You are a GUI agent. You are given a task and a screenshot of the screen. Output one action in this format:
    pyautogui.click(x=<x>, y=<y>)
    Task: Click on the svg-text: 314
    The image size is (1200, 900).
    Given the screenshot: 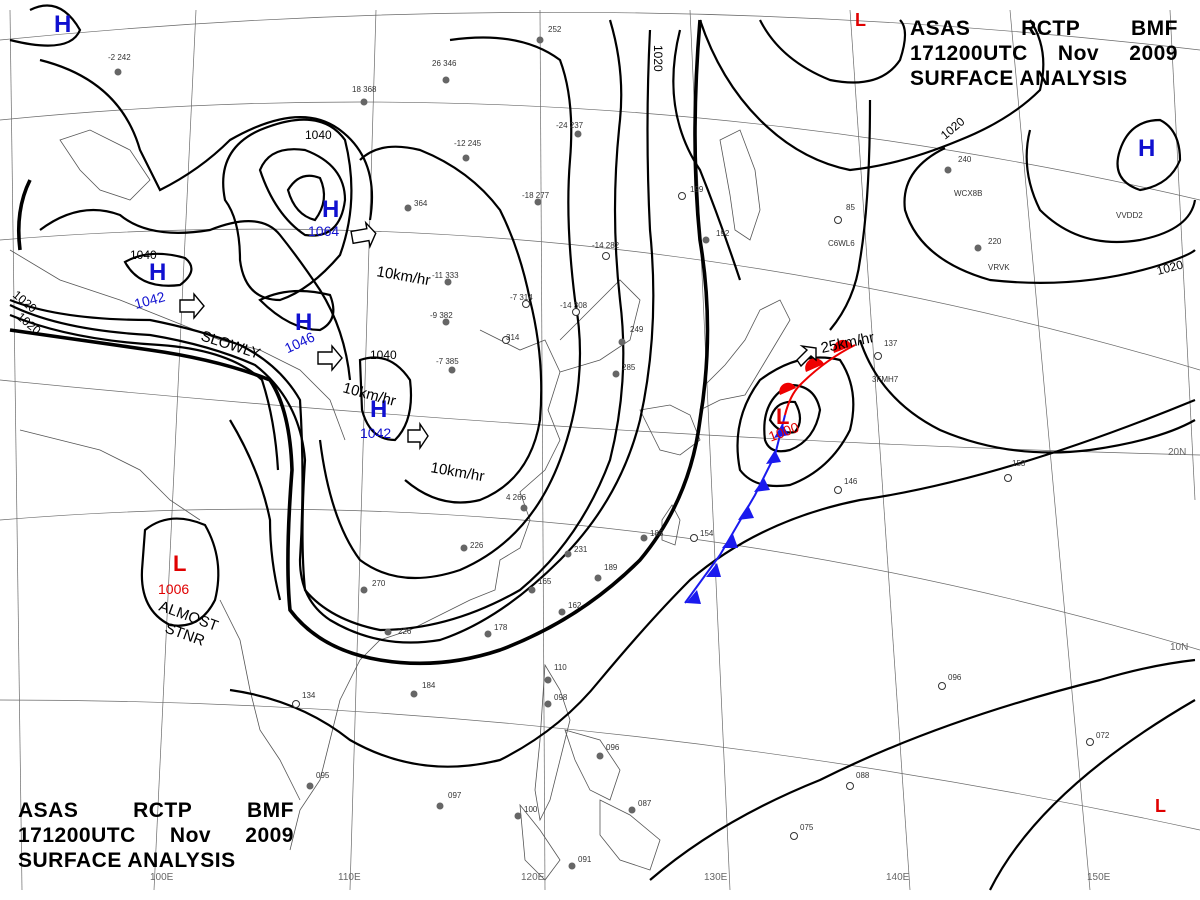 What is the action you would take?
    pyautogui.click(x=513, y=337)
    